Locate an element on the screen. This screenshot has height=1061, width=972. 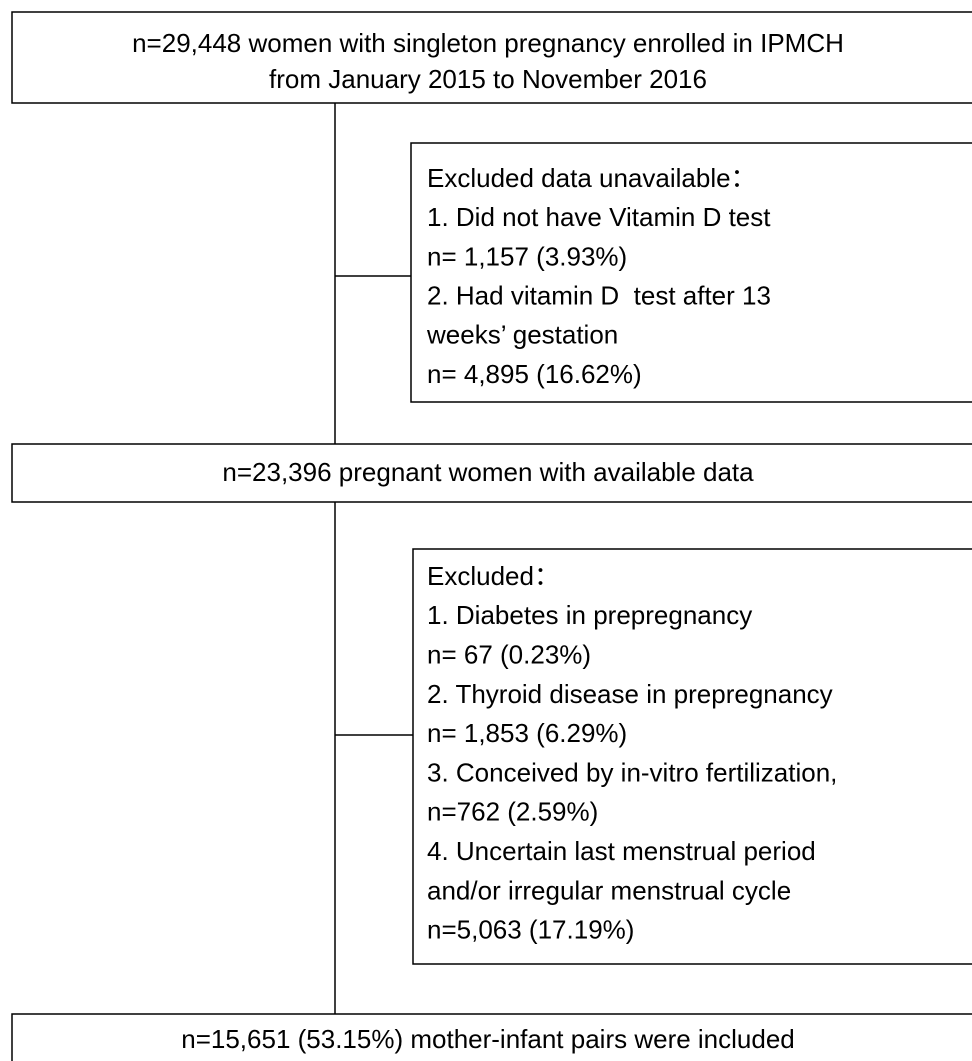
node-text: 4. Uncertain last menstrual period is located at coordinates (621, 851).